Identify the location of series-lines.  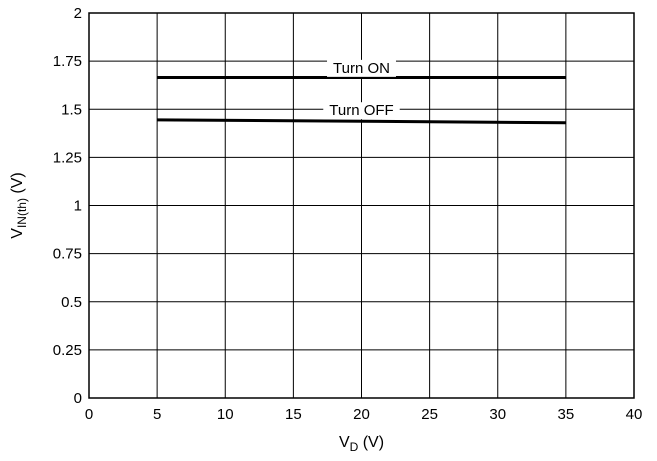
(361, 100).